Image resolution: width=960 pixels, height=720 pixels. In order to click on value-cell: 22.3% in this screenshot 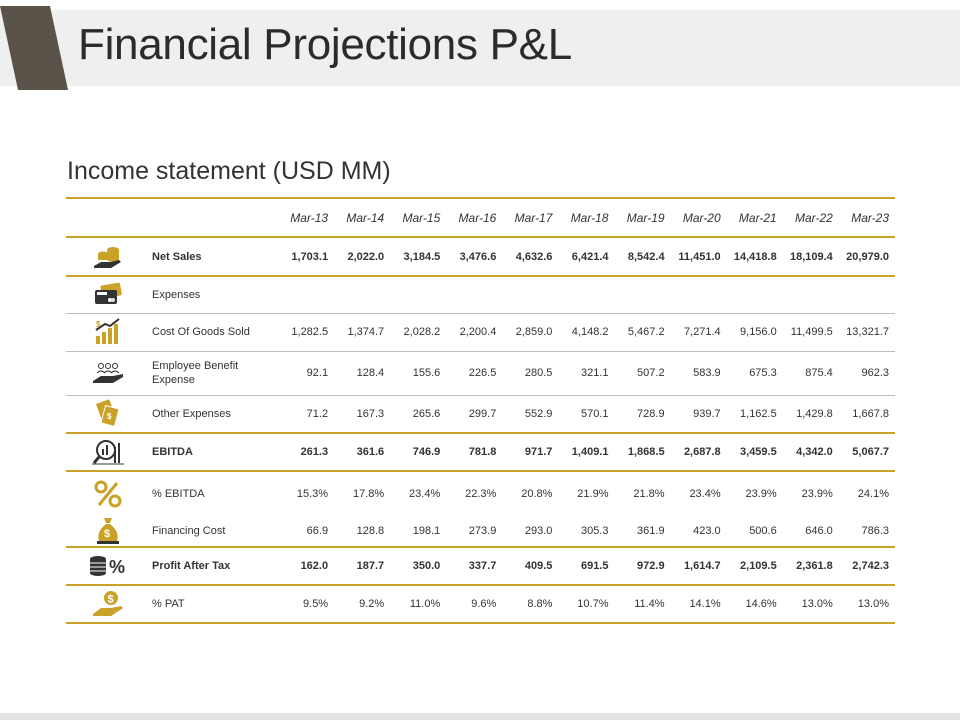, I will do `click(481, 493)`.